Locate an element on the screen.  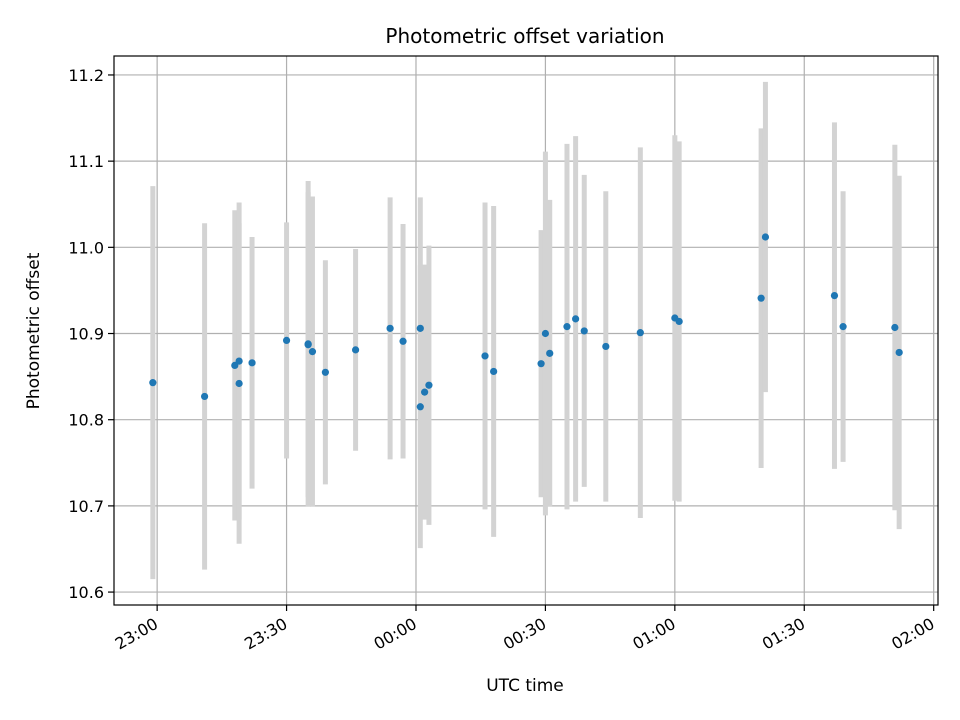
y-tick-label: 11.2 is located at coordinates (86, 75).